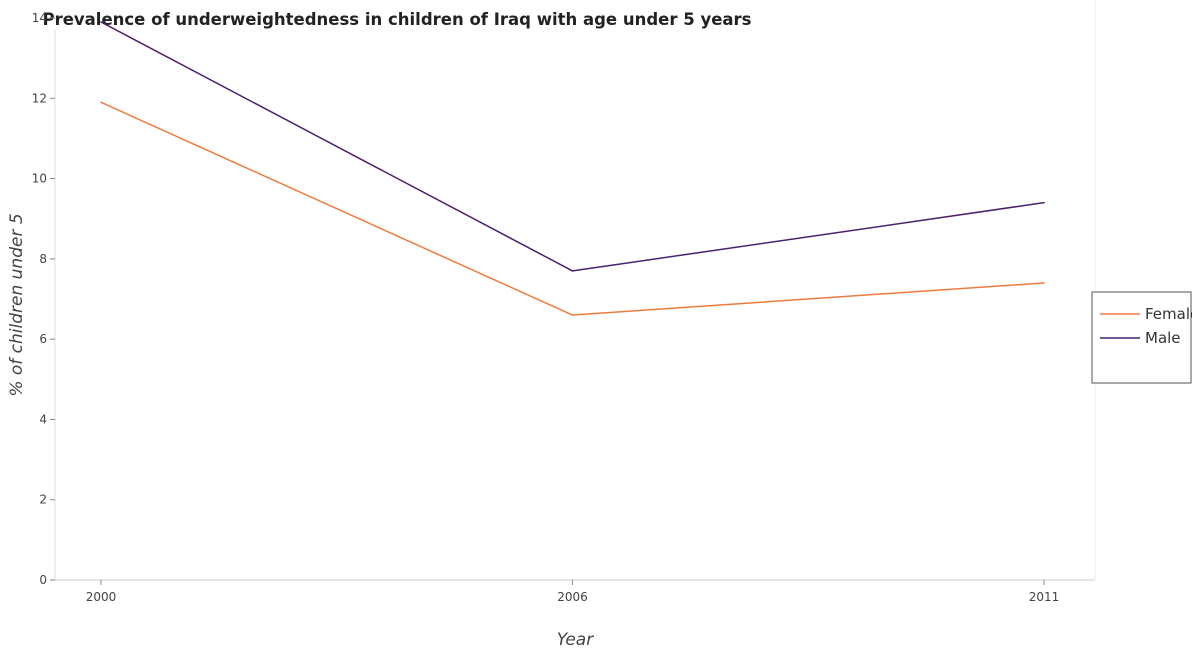  What do you see at coordinates (1163, 338) in the screenshot?
I see `legend-label-male: Male` at bounding box center [1163, 338].